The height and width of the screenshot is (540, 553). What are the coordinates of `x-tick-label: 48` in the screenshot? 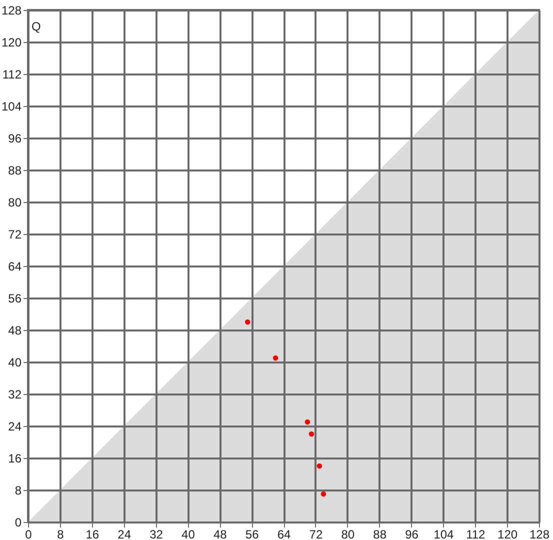 It's located at (220, 534).